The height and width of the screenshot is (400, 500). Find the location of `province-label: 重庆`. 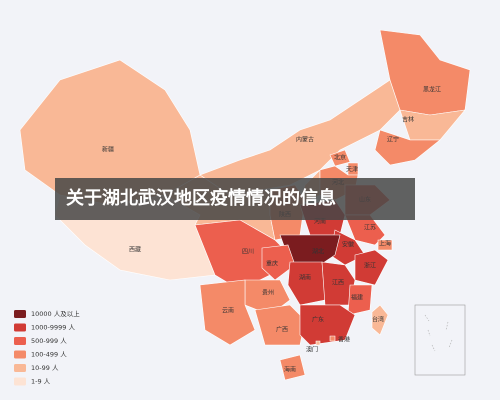

province-label: 重庆 is located at coordinates (272, 264).